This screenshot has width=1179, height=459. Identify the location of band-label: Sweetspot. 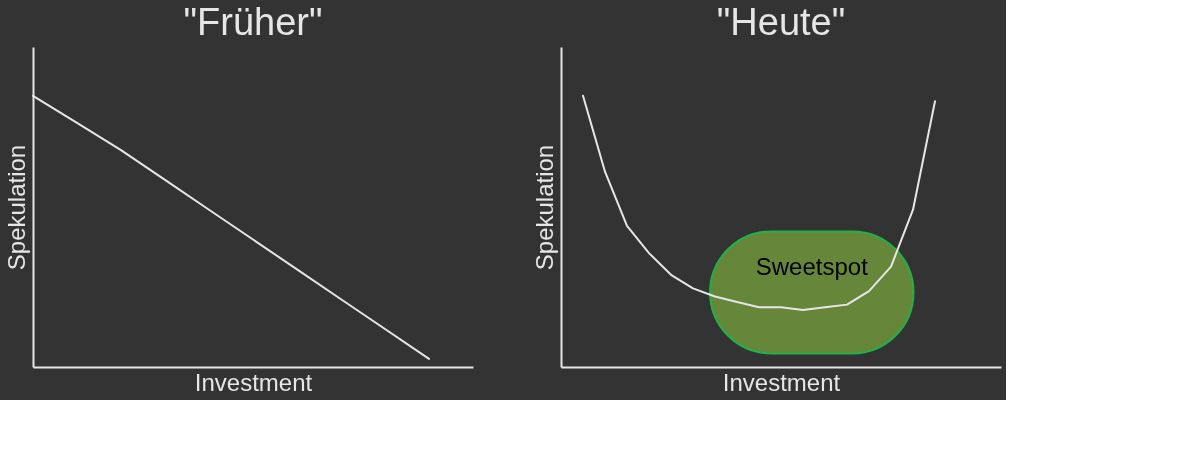
(812, 267).